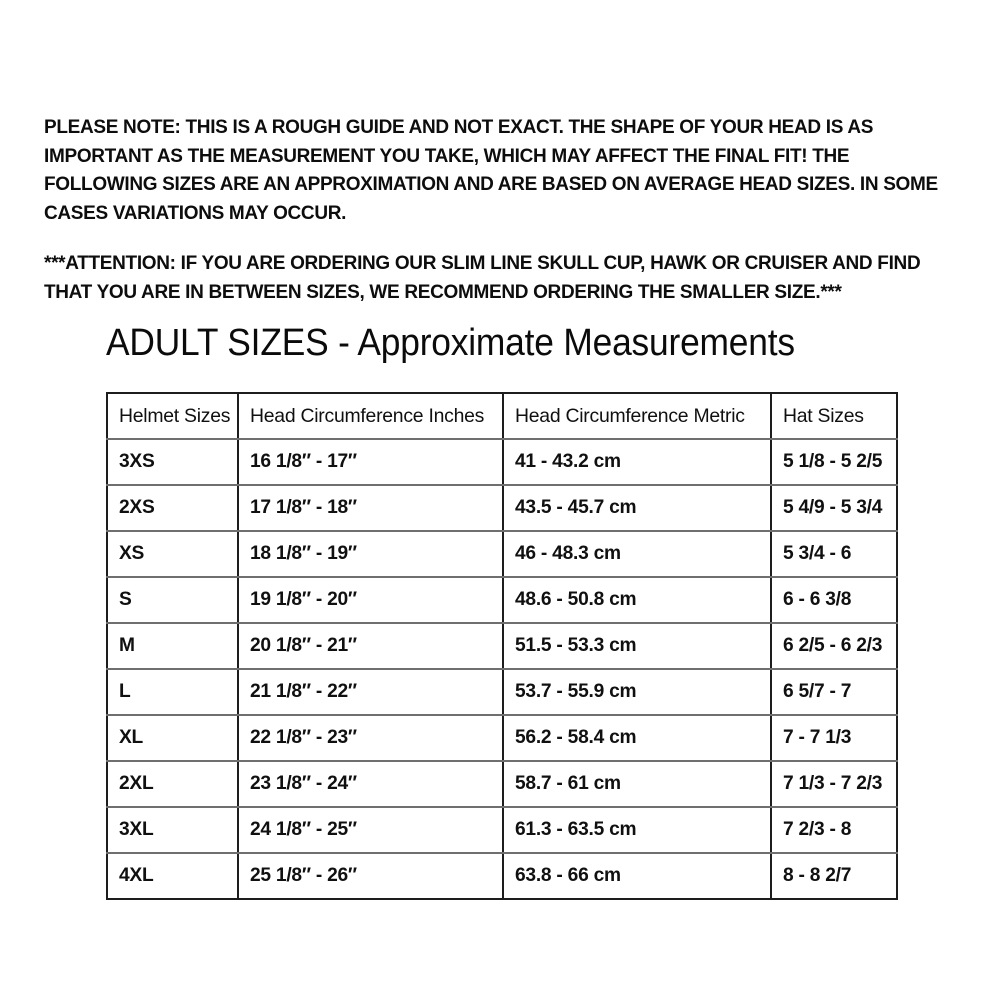  Describe the element at coordinates (172, 830) in the screenshot. I see `cell-helmet-size: 3XL` at that location.